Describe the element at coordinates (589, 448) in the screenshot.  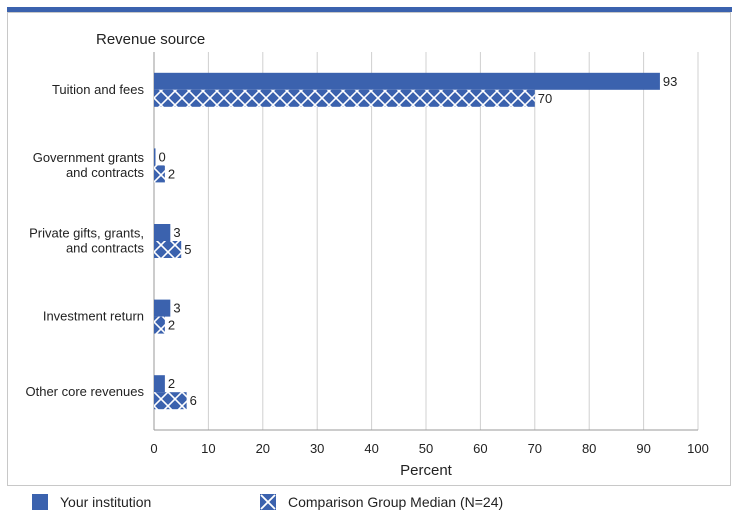
I see `x-tick-label: 80` at that location.